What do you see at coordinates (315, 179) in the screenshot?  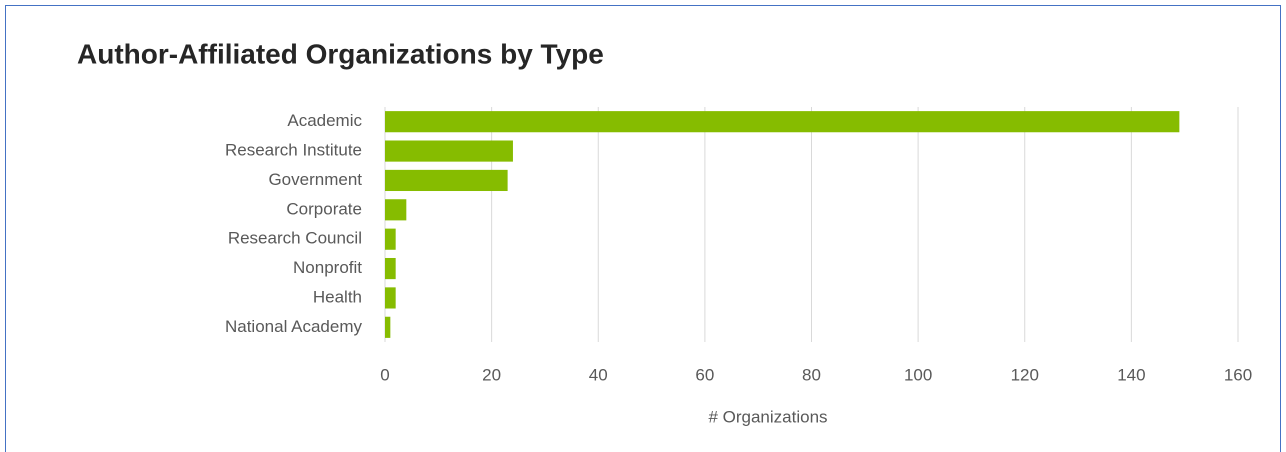 I see `y-tick-label: Government` at bounding box center [315, 179].